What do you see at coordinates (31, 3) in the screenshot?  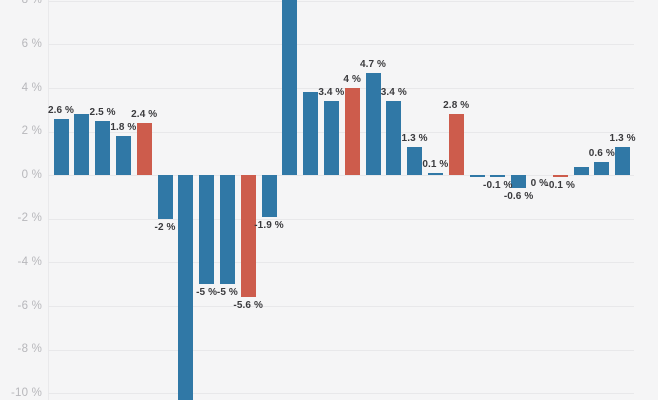 I see `y-axis-tick-label: 8 %` at bounding box center [31, 3].